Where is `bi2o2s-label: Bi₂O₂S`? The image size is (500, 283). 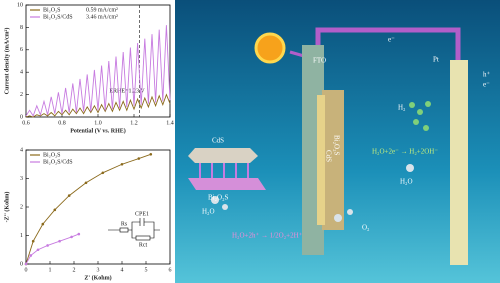
bi2o2s-label: Bi₂O₂S is located at coordinates (336, 145).